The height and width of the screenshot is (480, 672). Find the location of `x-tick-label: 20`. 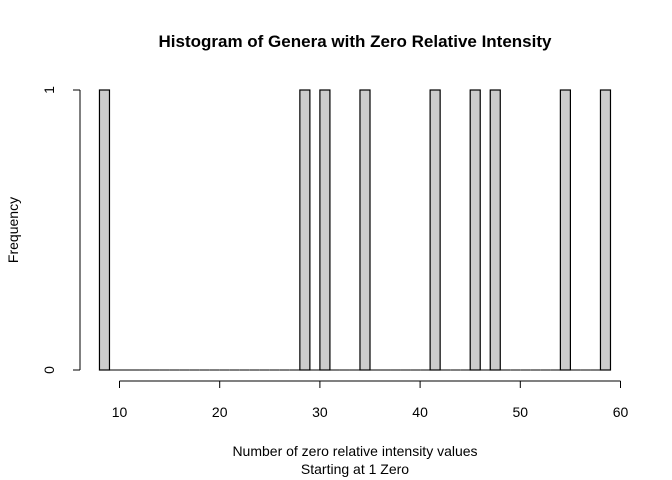

x-tick-label: 20 is located at coordinates (220, 412).